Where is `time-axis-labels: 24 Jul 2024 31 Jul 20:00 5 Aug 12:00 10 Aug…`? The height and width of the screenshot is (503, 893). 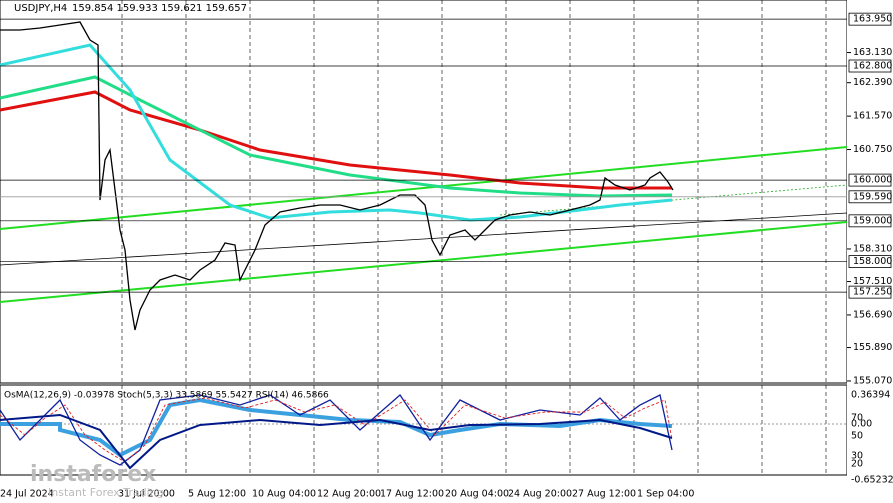
time-axis-labels: 24 Jul 2024 31 Jul 20:00 5 Aug 12:00 10 Aug… is located at coordinates (347, 494).